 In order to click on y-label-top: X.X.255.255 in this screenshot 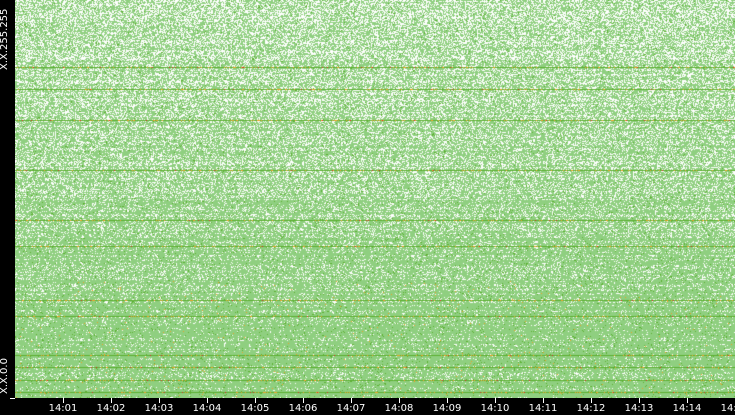, I will do `click(5, 39)`.